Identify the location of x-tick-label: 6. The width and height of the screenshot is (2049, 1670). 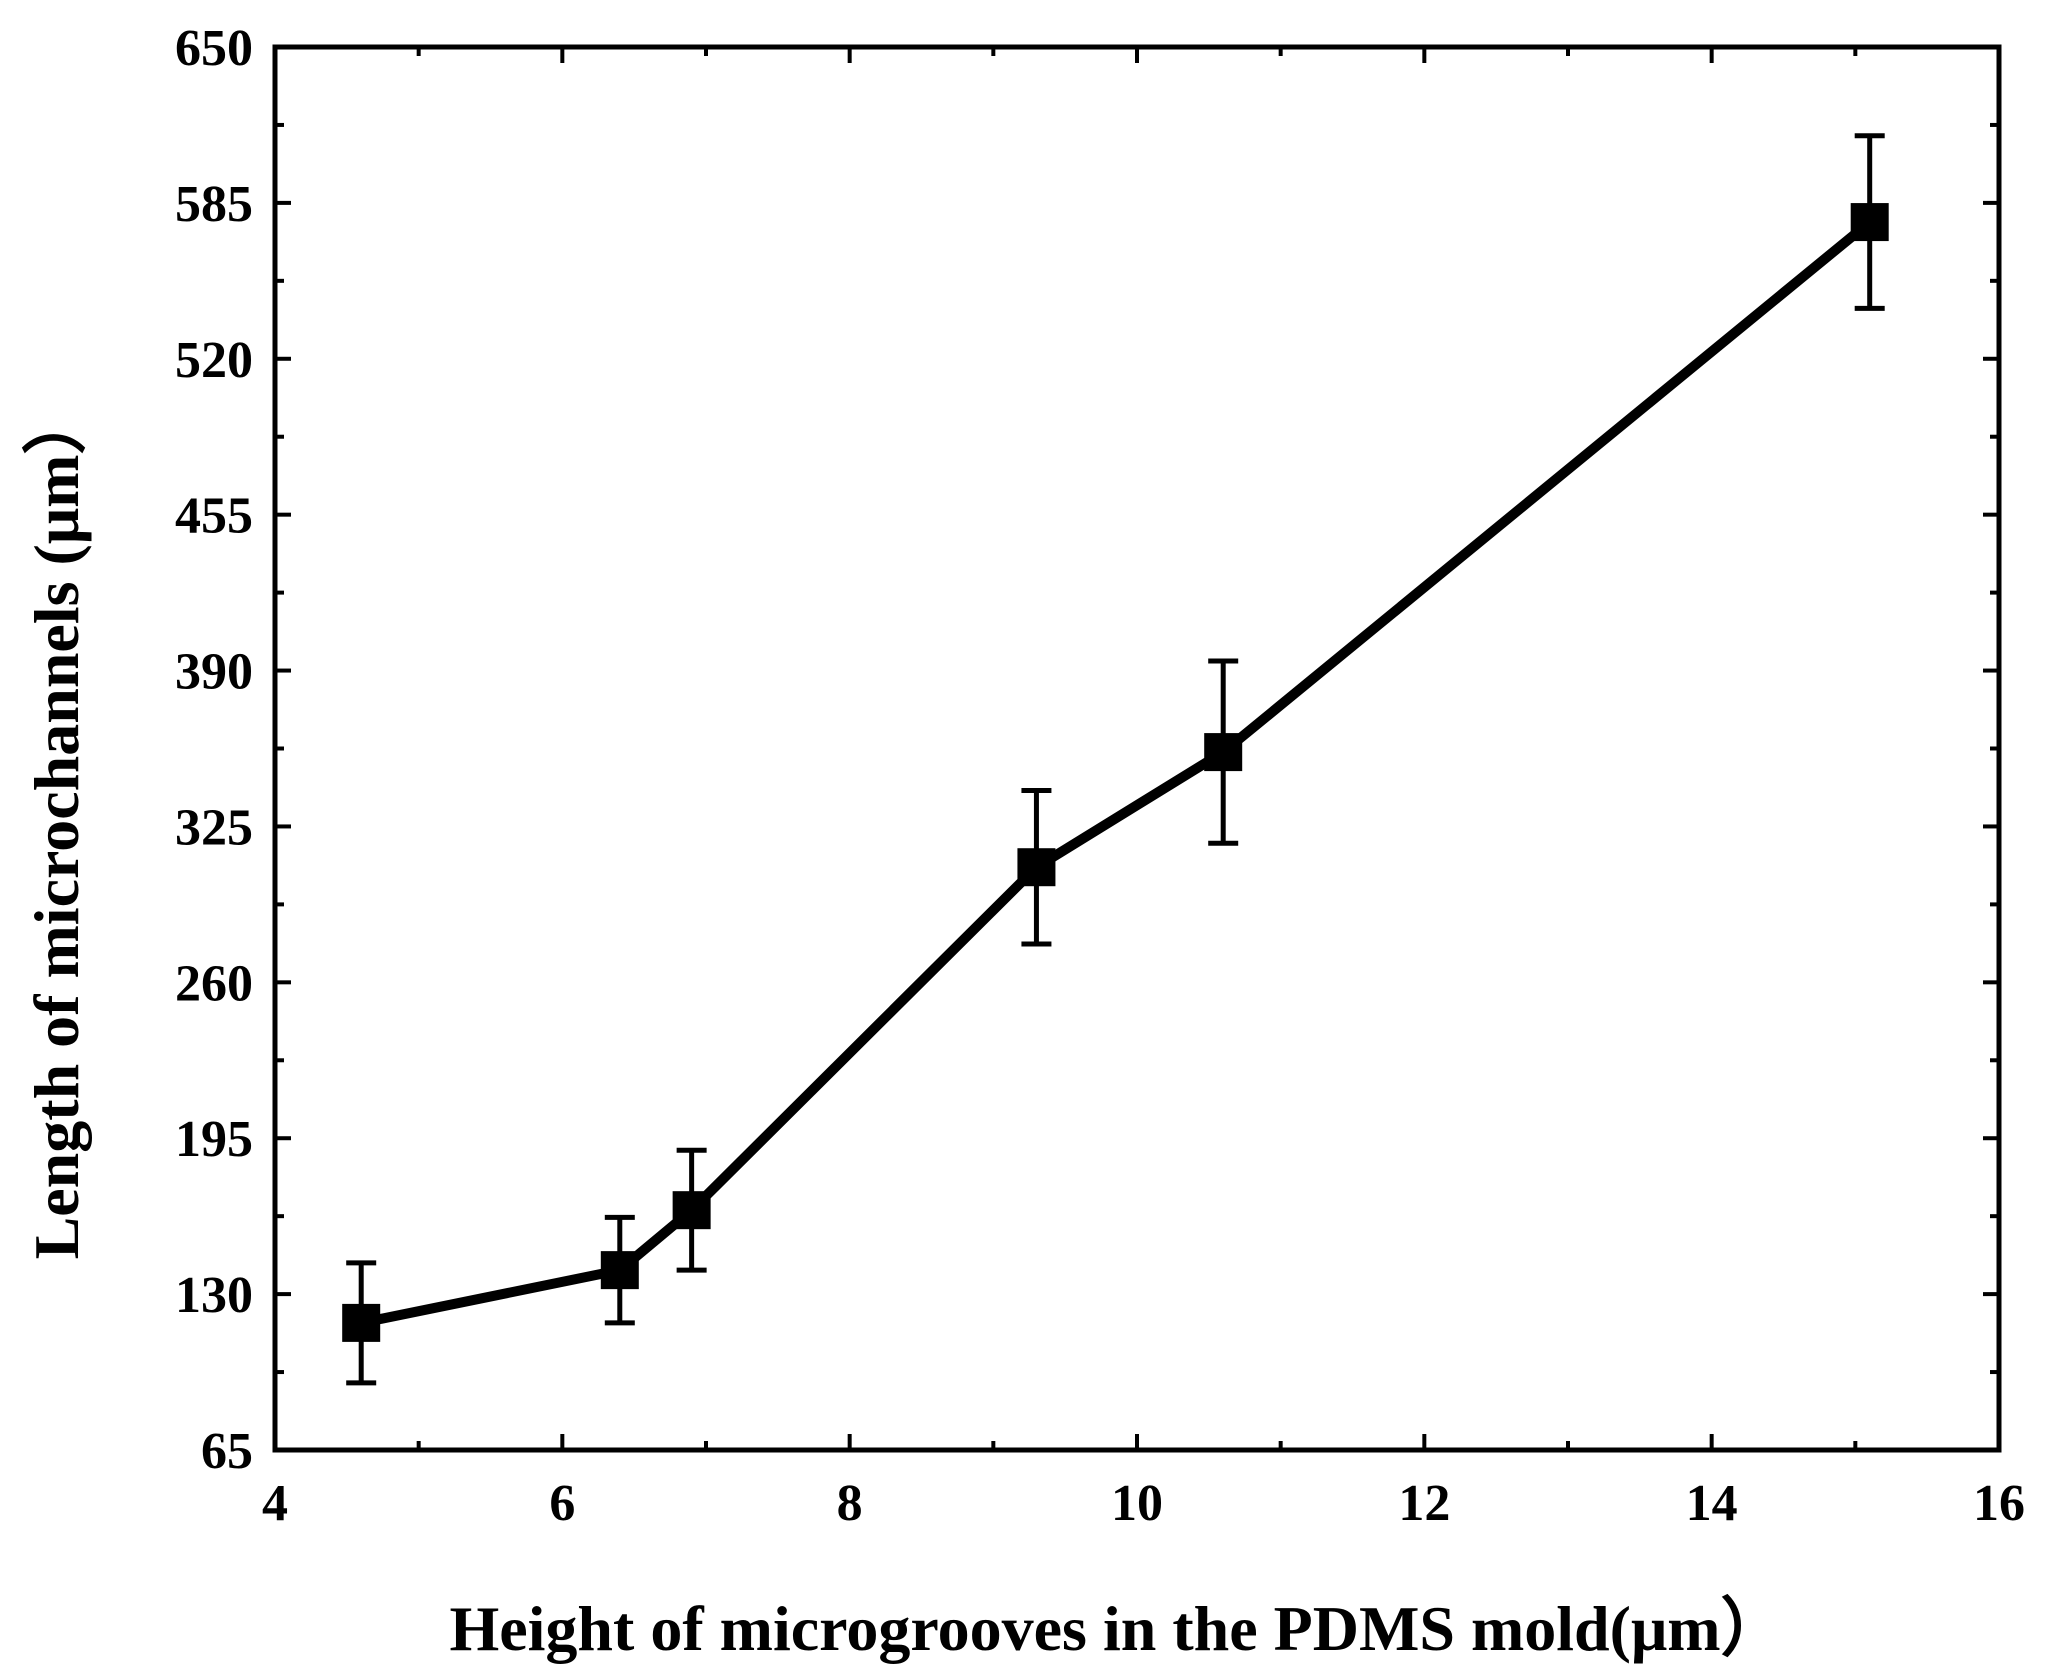
(562, 1503).